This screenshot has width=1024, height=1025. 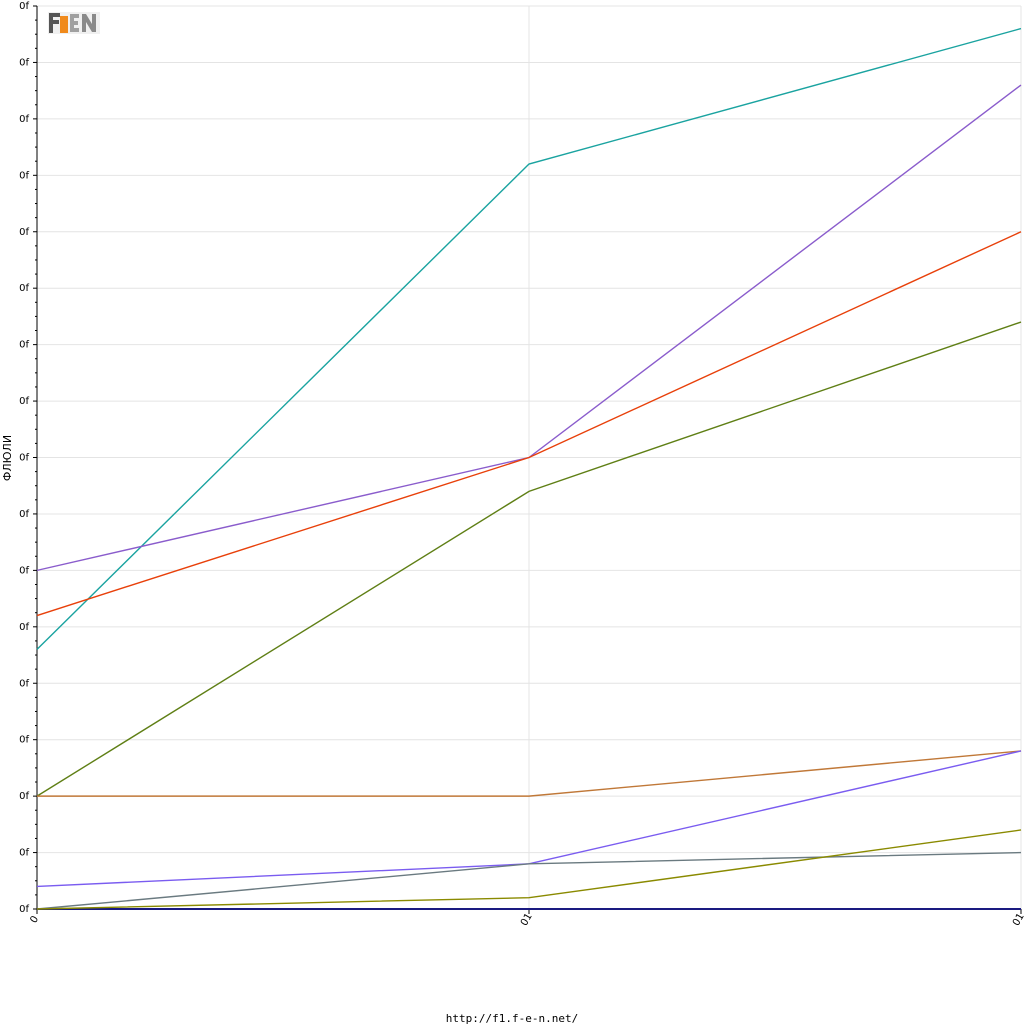 I want to click on x-tick-label: 0, so click(x=34, y=919).